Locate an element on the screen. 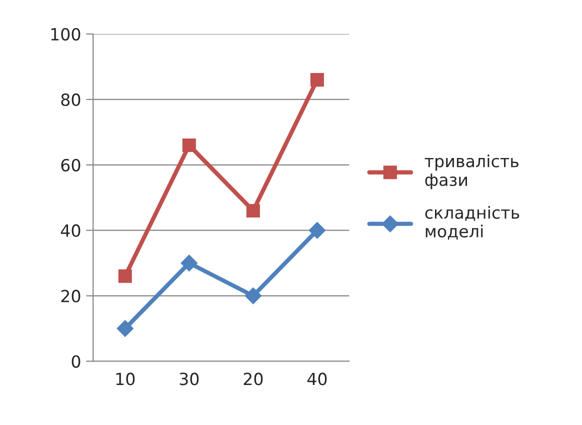 Image resolution: width=582 pixels, height=425 pixels. y-tick-label: 40 is located at coordinates (70, 230).